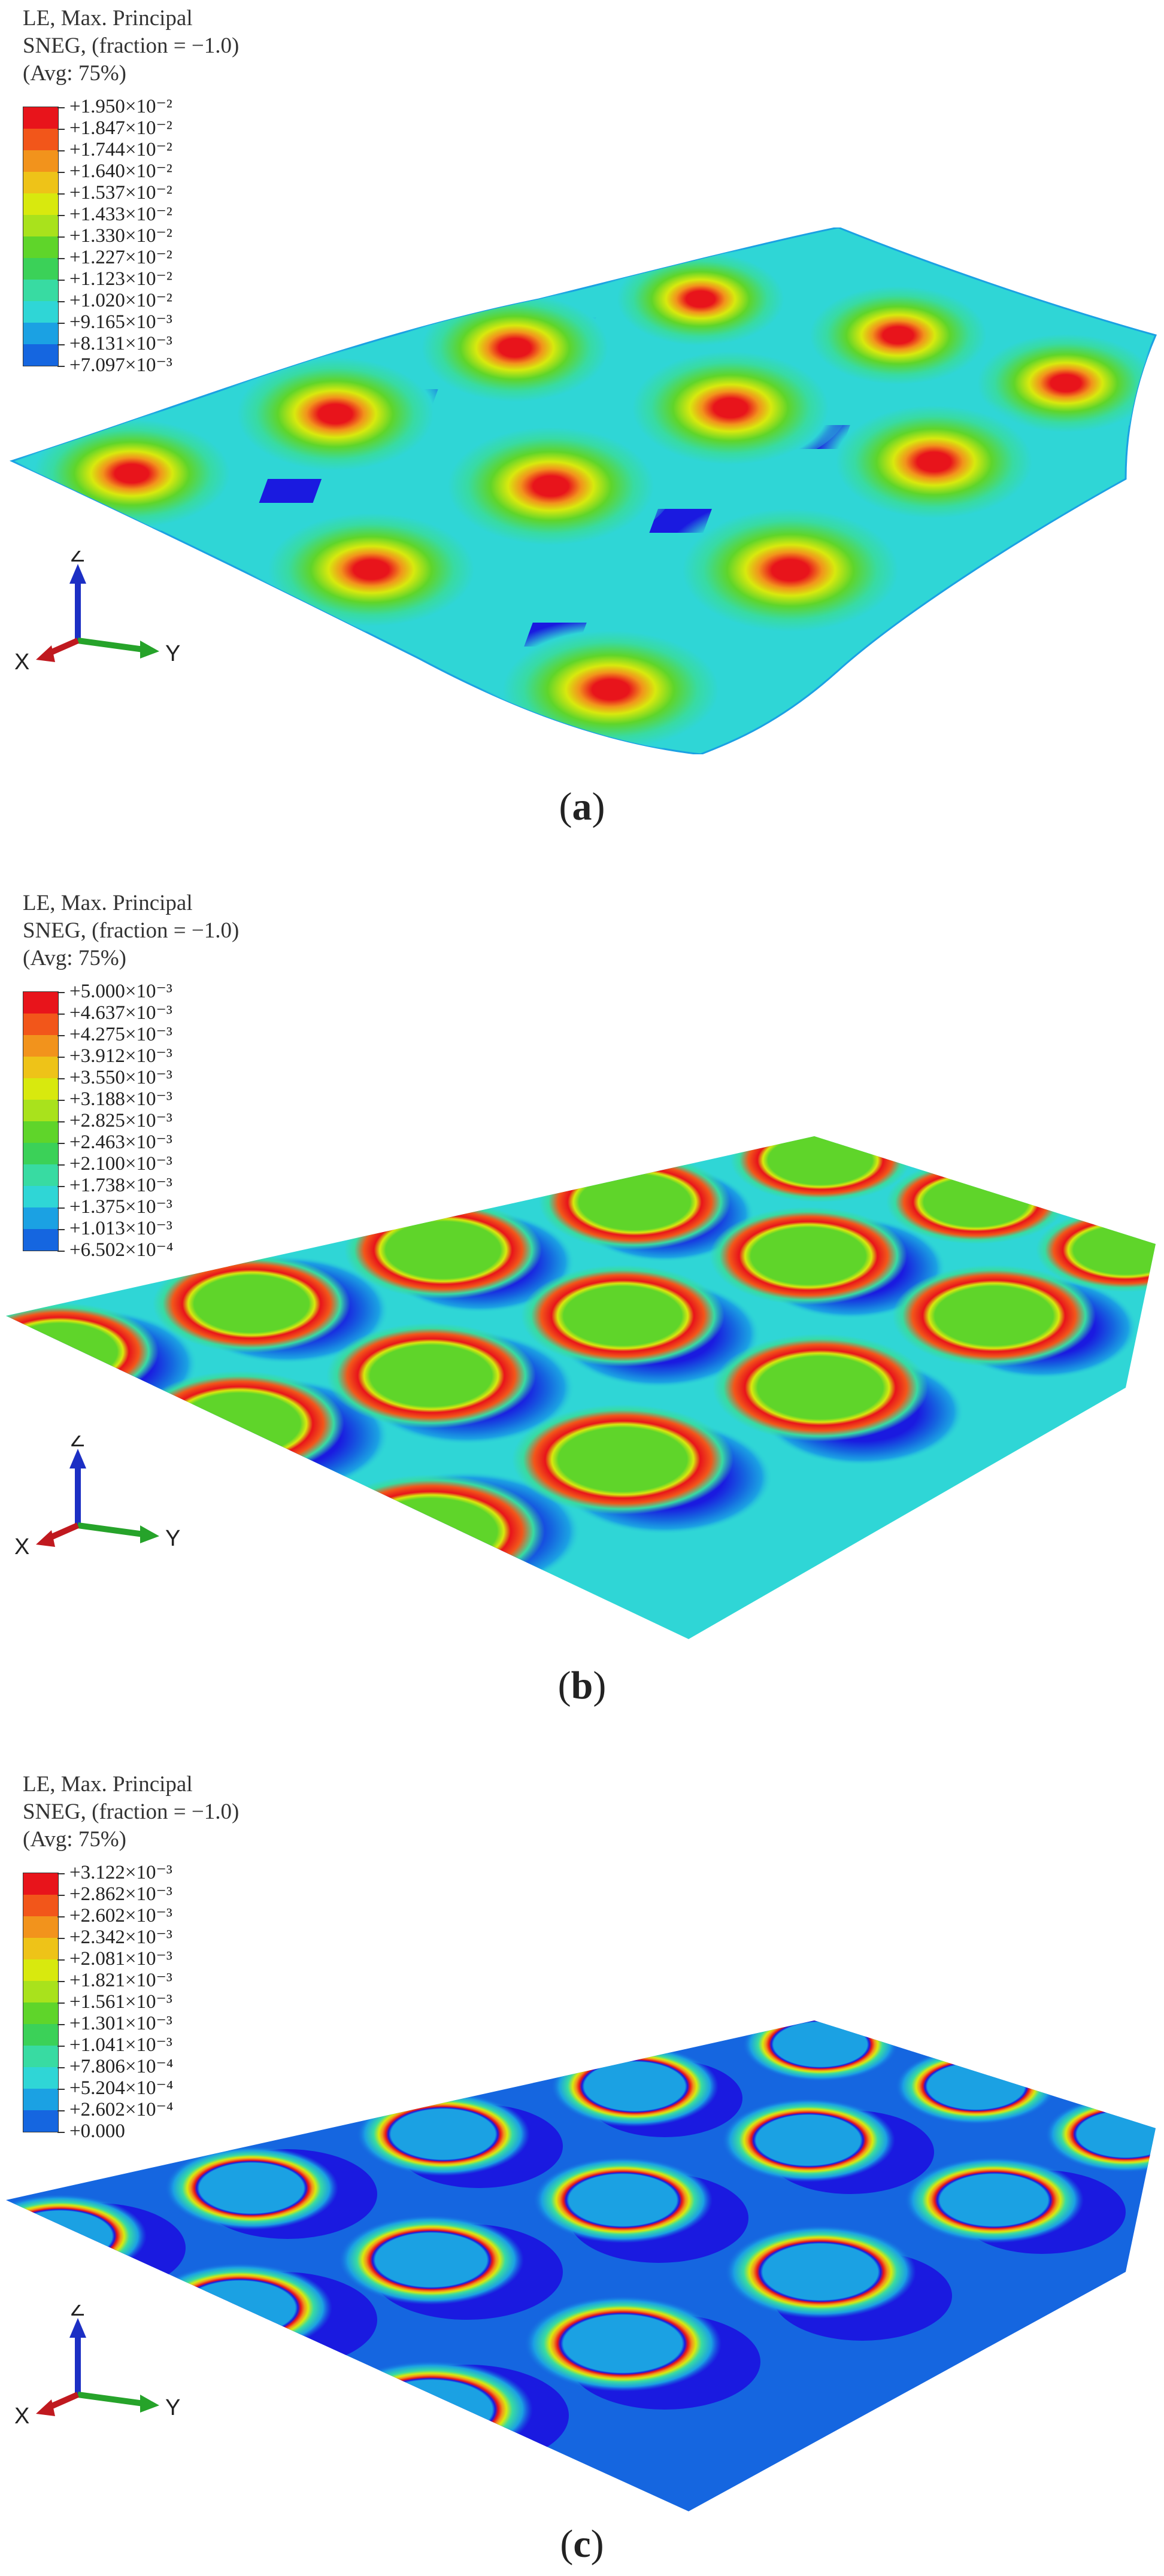 Image resolution: width=1164 pixels, height=2576 pixels. What do you see at coordinates (115, 1872) in the screenshot?
I see `legend-value: +3.122×10⁻³` at bounding box center [115, 1872].